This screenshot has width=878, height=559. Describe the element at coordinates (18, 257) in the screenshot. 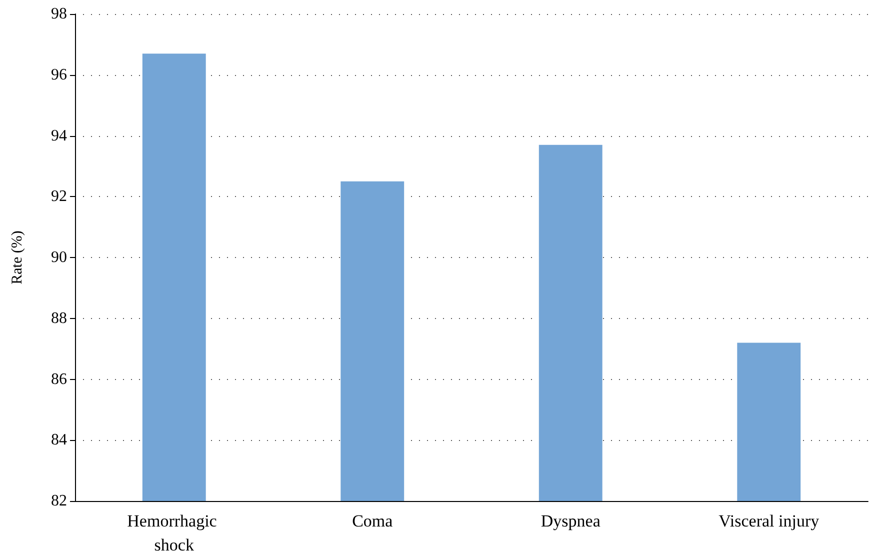

I see `y-axis-title: Rate (%)` at that location.